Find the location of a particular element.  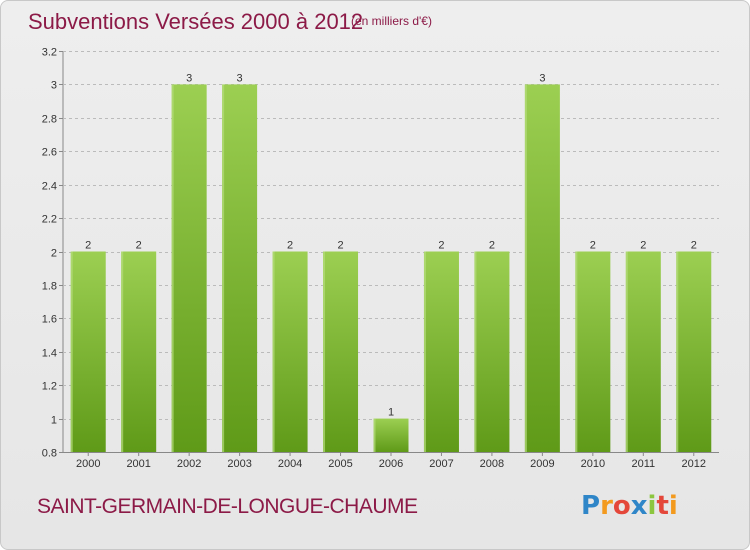

y-tick-label: 3 is located at coordinates (54, 86).